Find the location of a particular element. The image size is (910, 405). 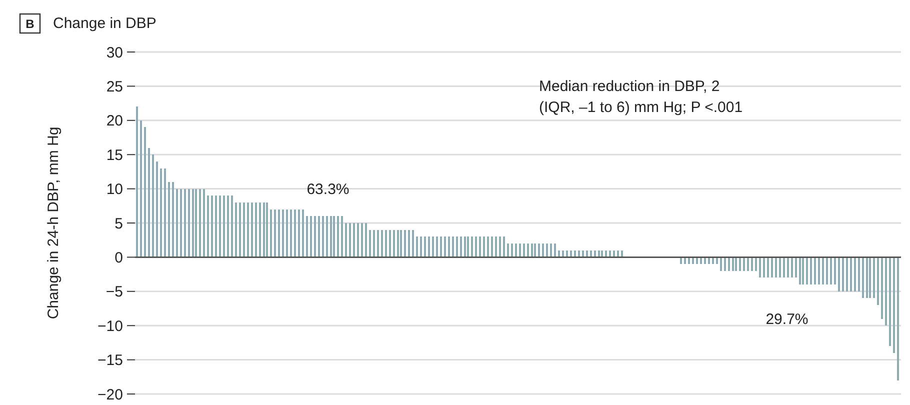

chart-title: Change in DBP is located at coordinates (104, 23).